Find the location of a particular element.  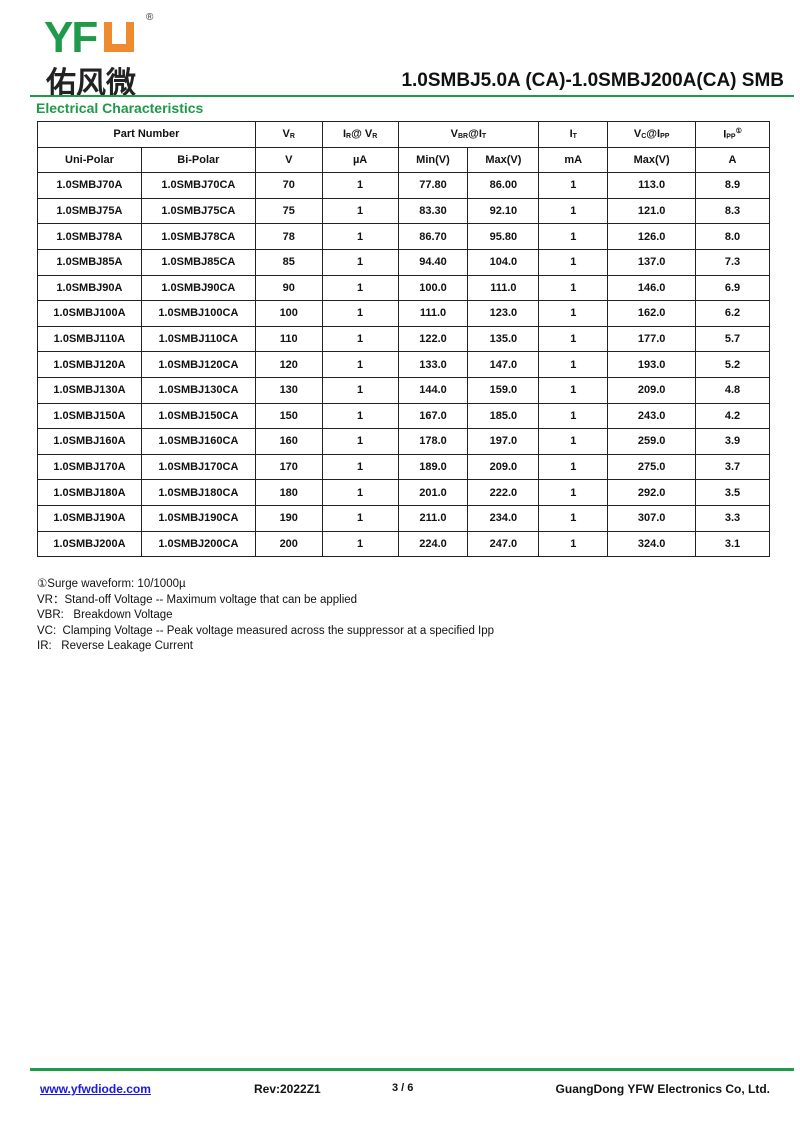

cell-vbr-max: 95.80 is located at coordinates (503, 236).